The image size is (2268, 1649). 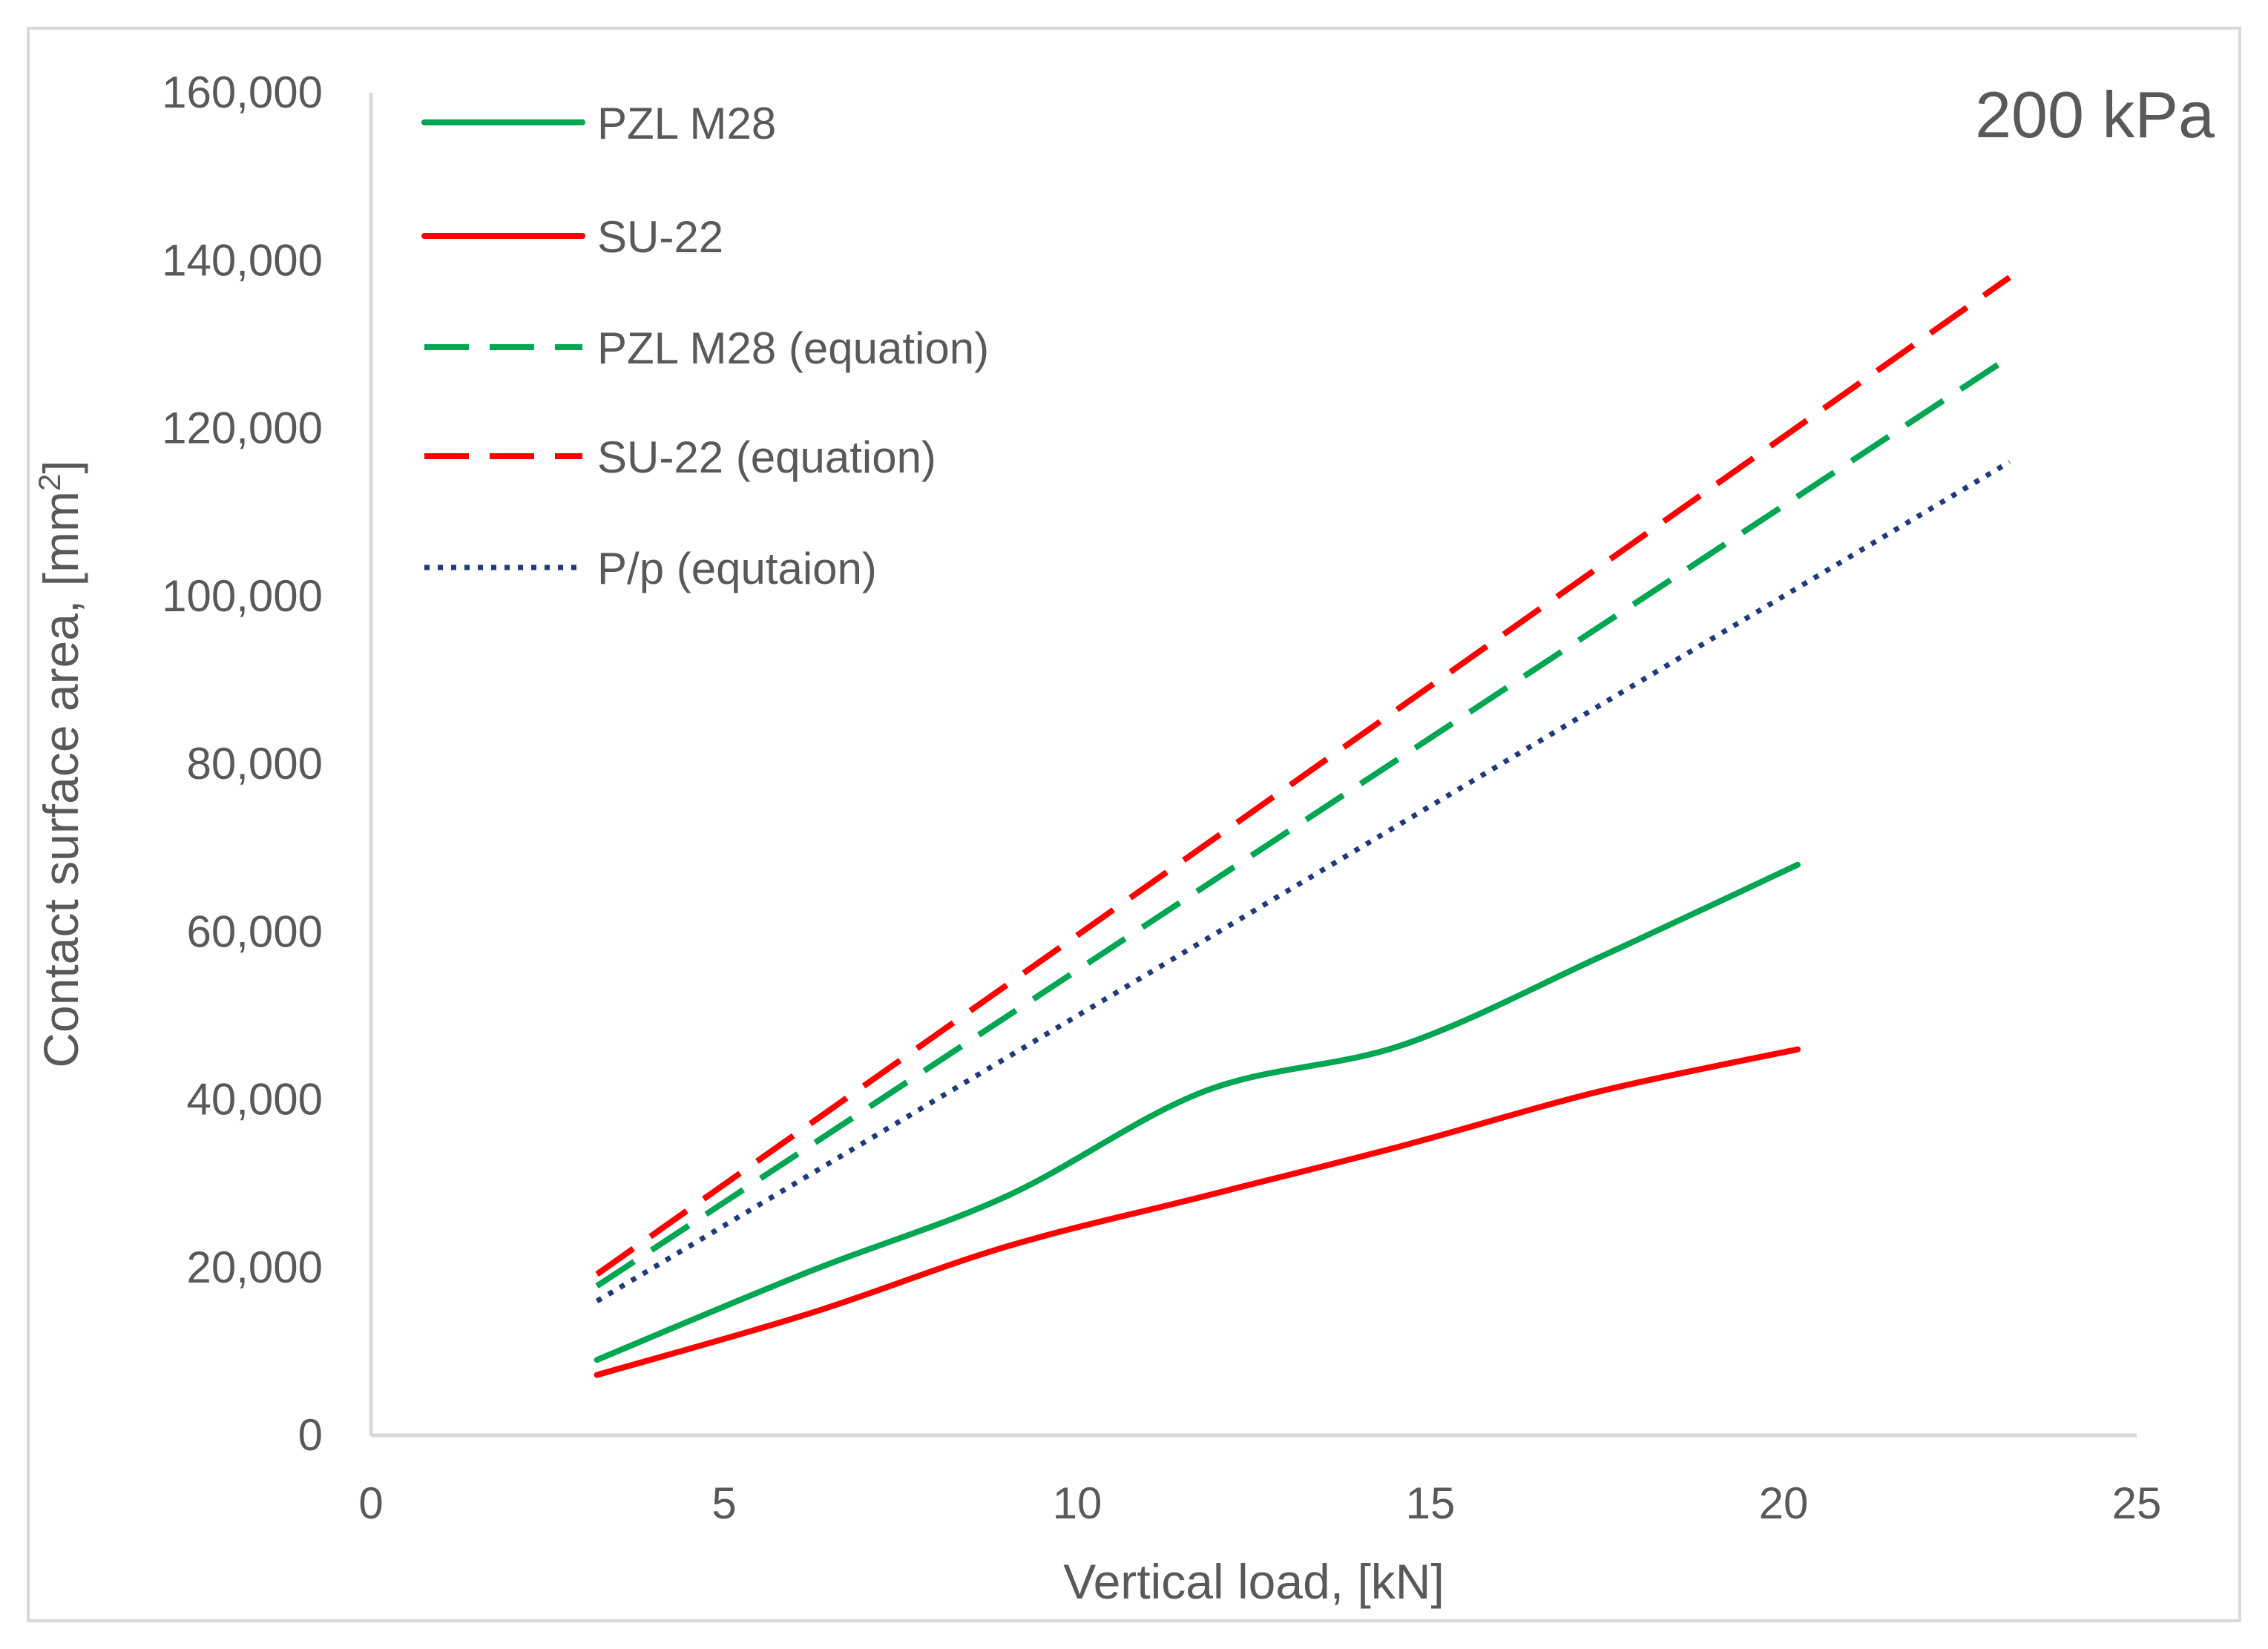 I want to click on y-axis-title-main: Contact surface area, [mm, so click(x=60, y=779).